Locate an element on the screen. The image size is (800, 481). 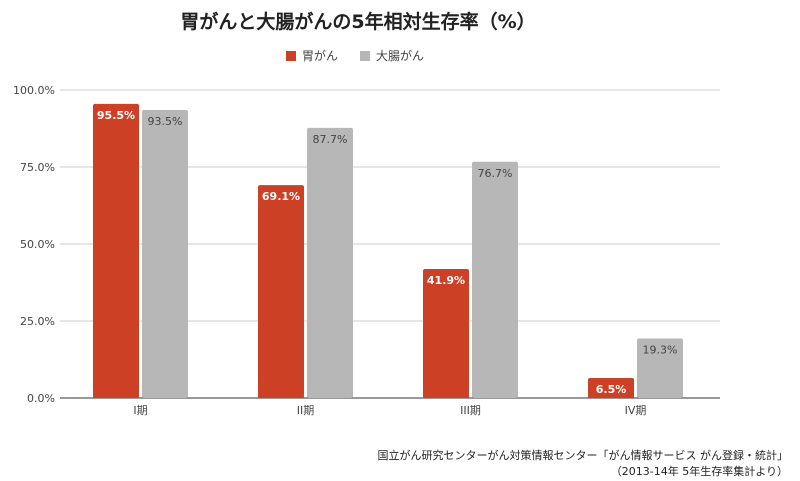
data-label: 6.5% is located at coordinates (611, 389).